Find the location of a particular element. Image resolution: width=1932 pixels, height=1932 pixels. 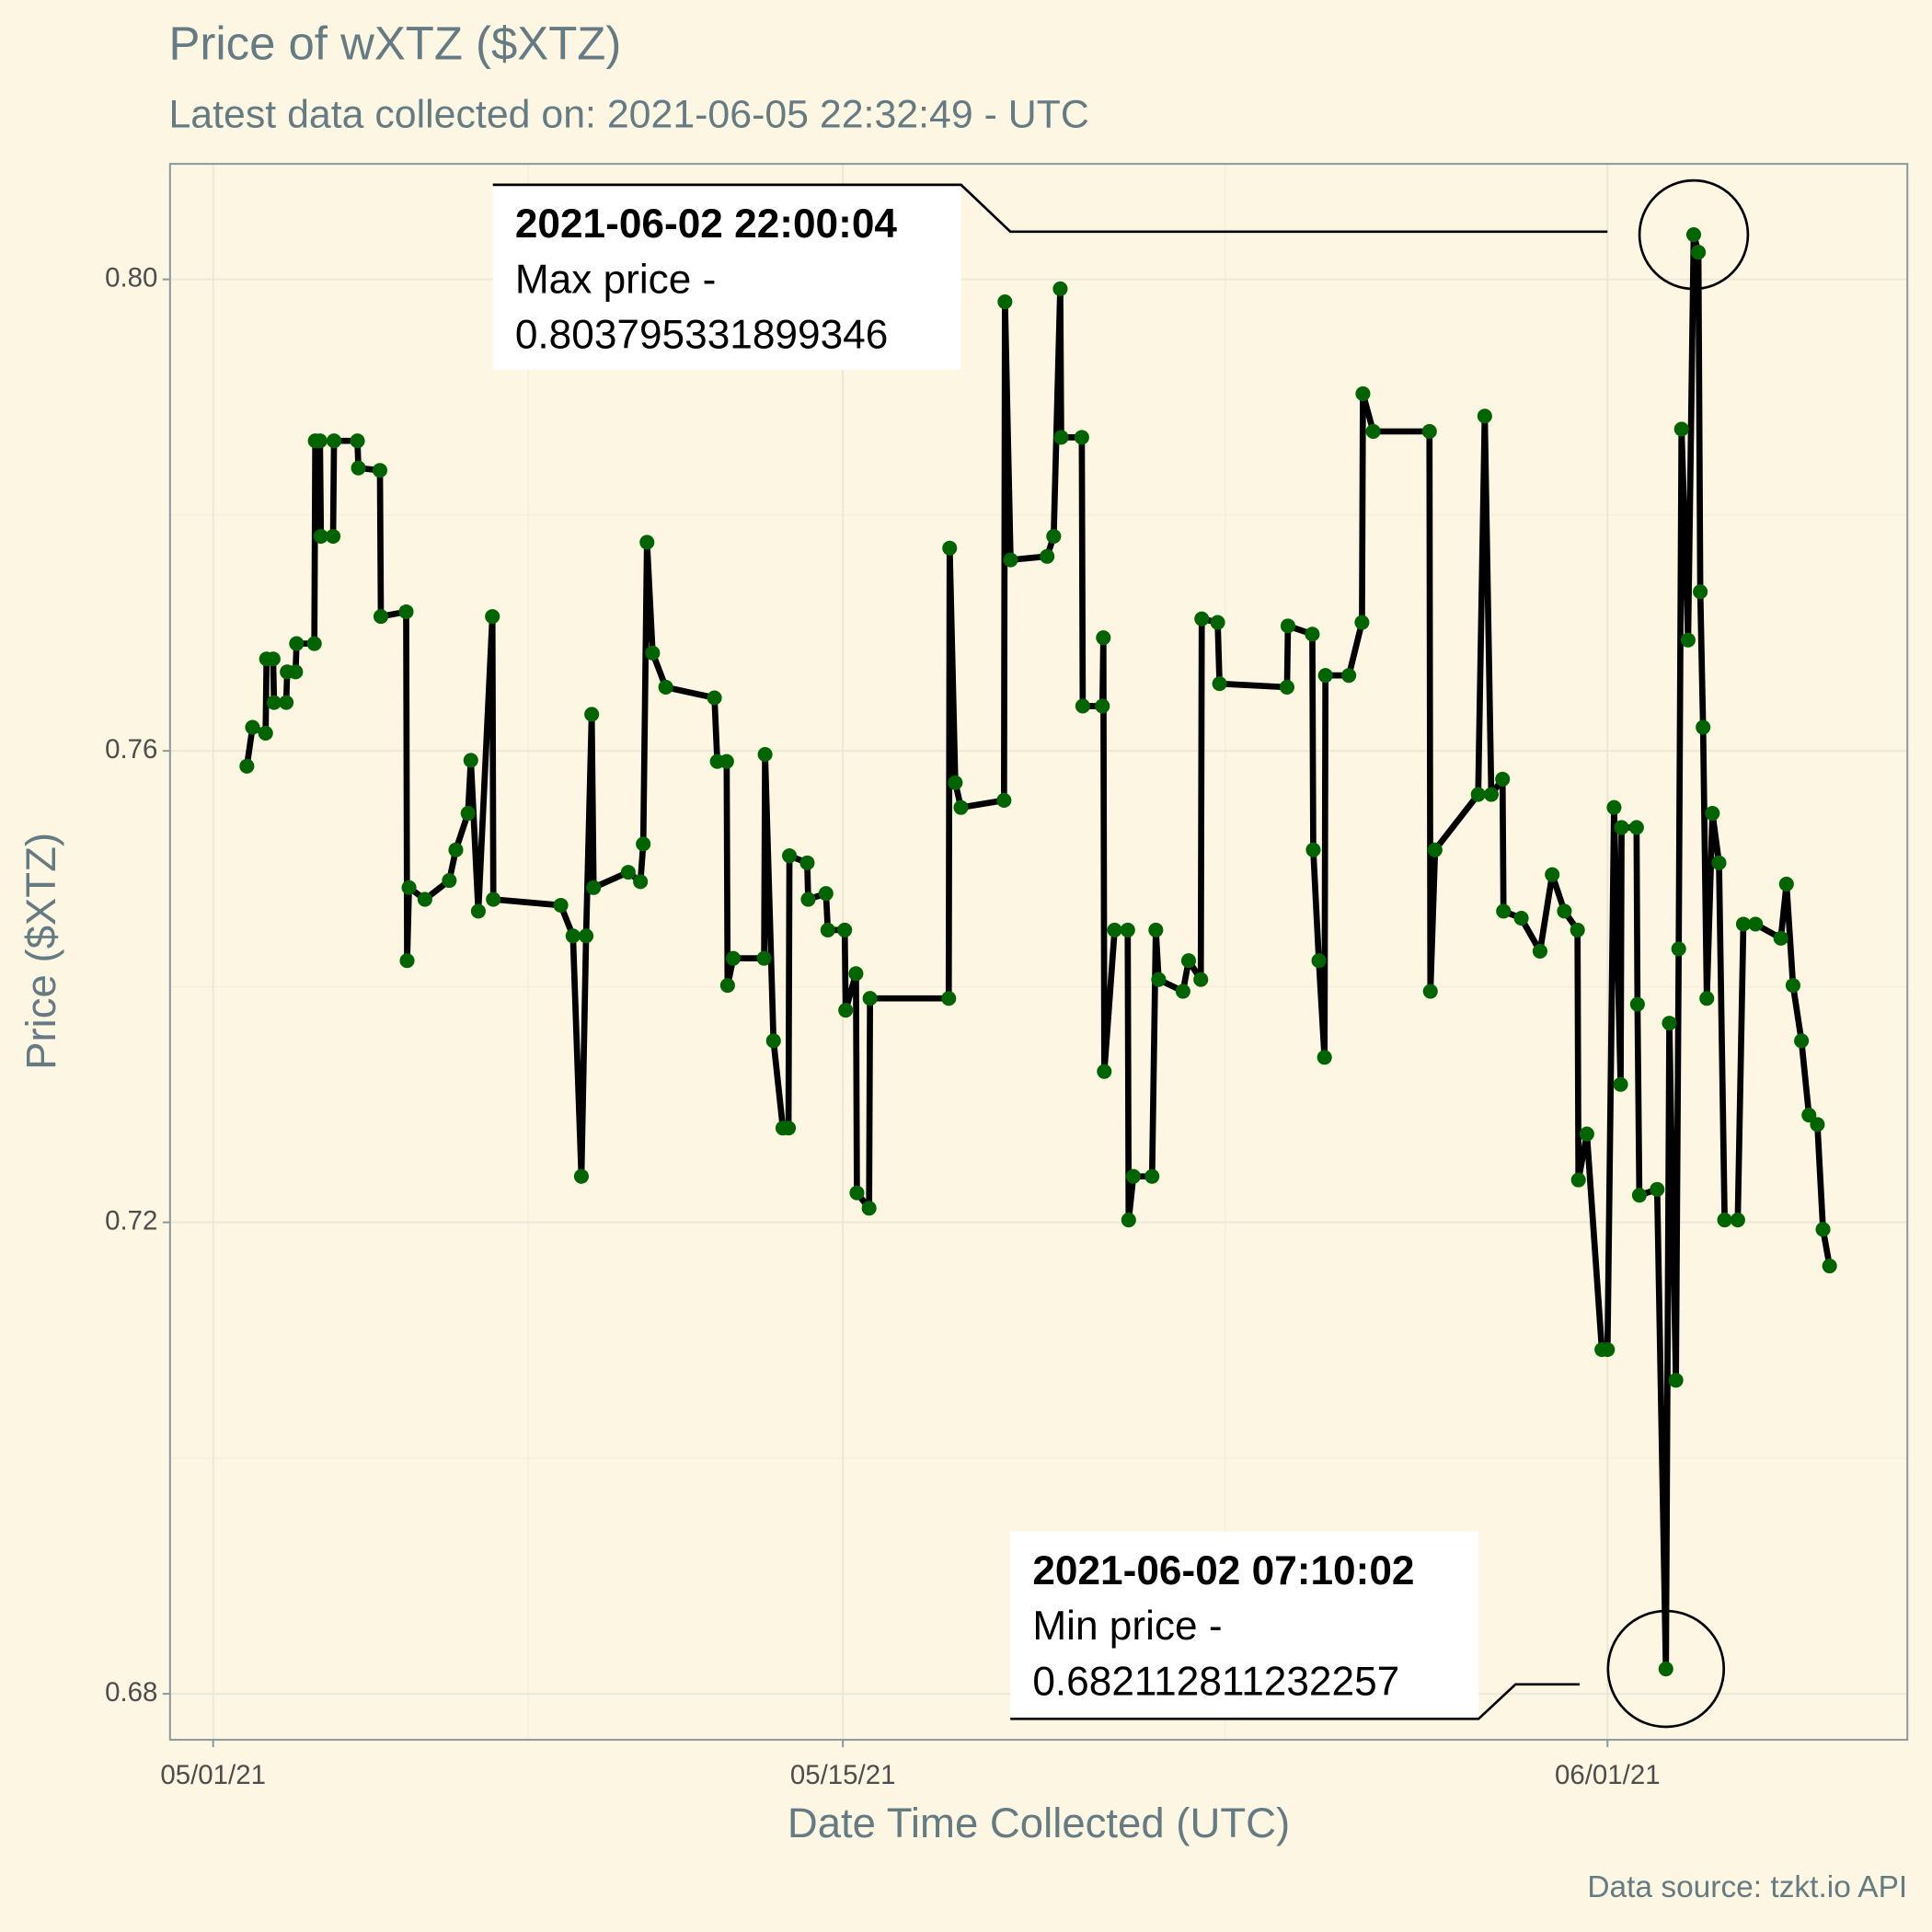

annotation-value: 0.682112811232257 is located at coordinates (1215, 1681).